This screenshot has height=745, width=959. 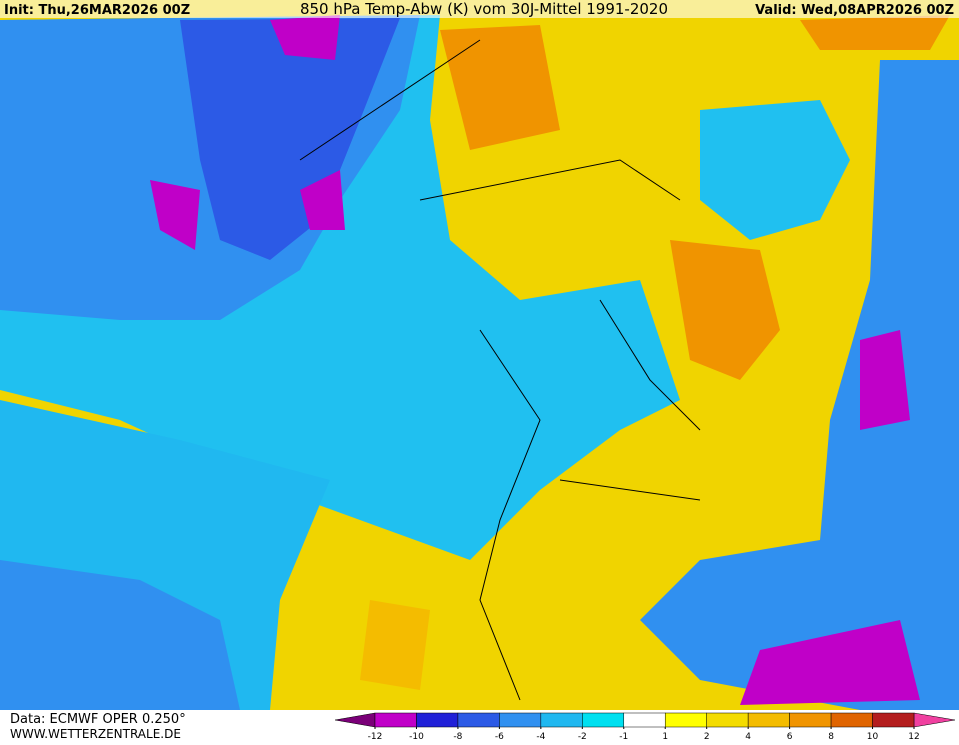 I want to click on colorbar-tick-label: 2, so click(x=707, y=736).